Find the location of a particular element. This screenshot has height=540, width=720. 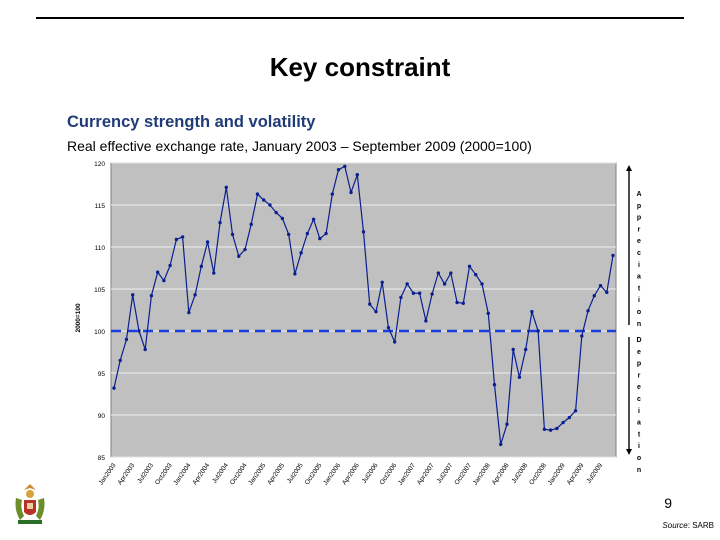

x-tick-label: Apr2009 is located at coordinates (576, 474).